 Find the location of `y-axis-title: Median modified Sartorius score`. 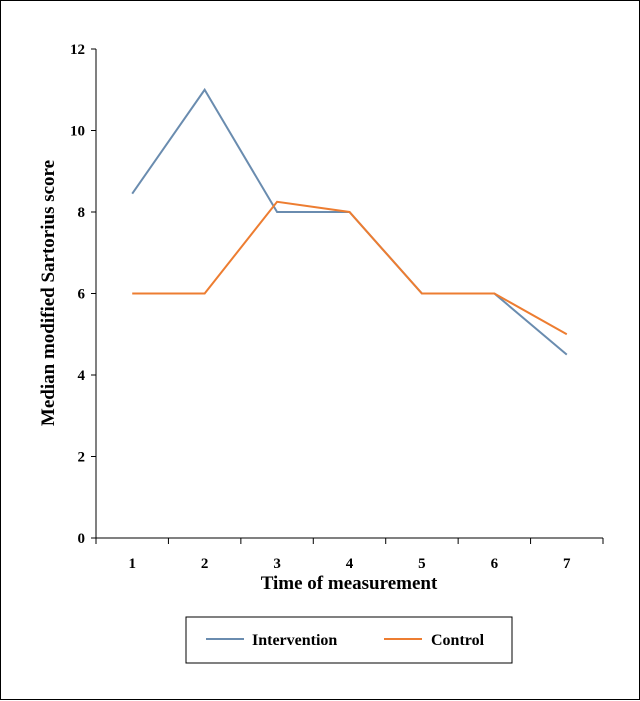

y-axis-title: Median modified Sartorius score is located at coordinates (48, 293).